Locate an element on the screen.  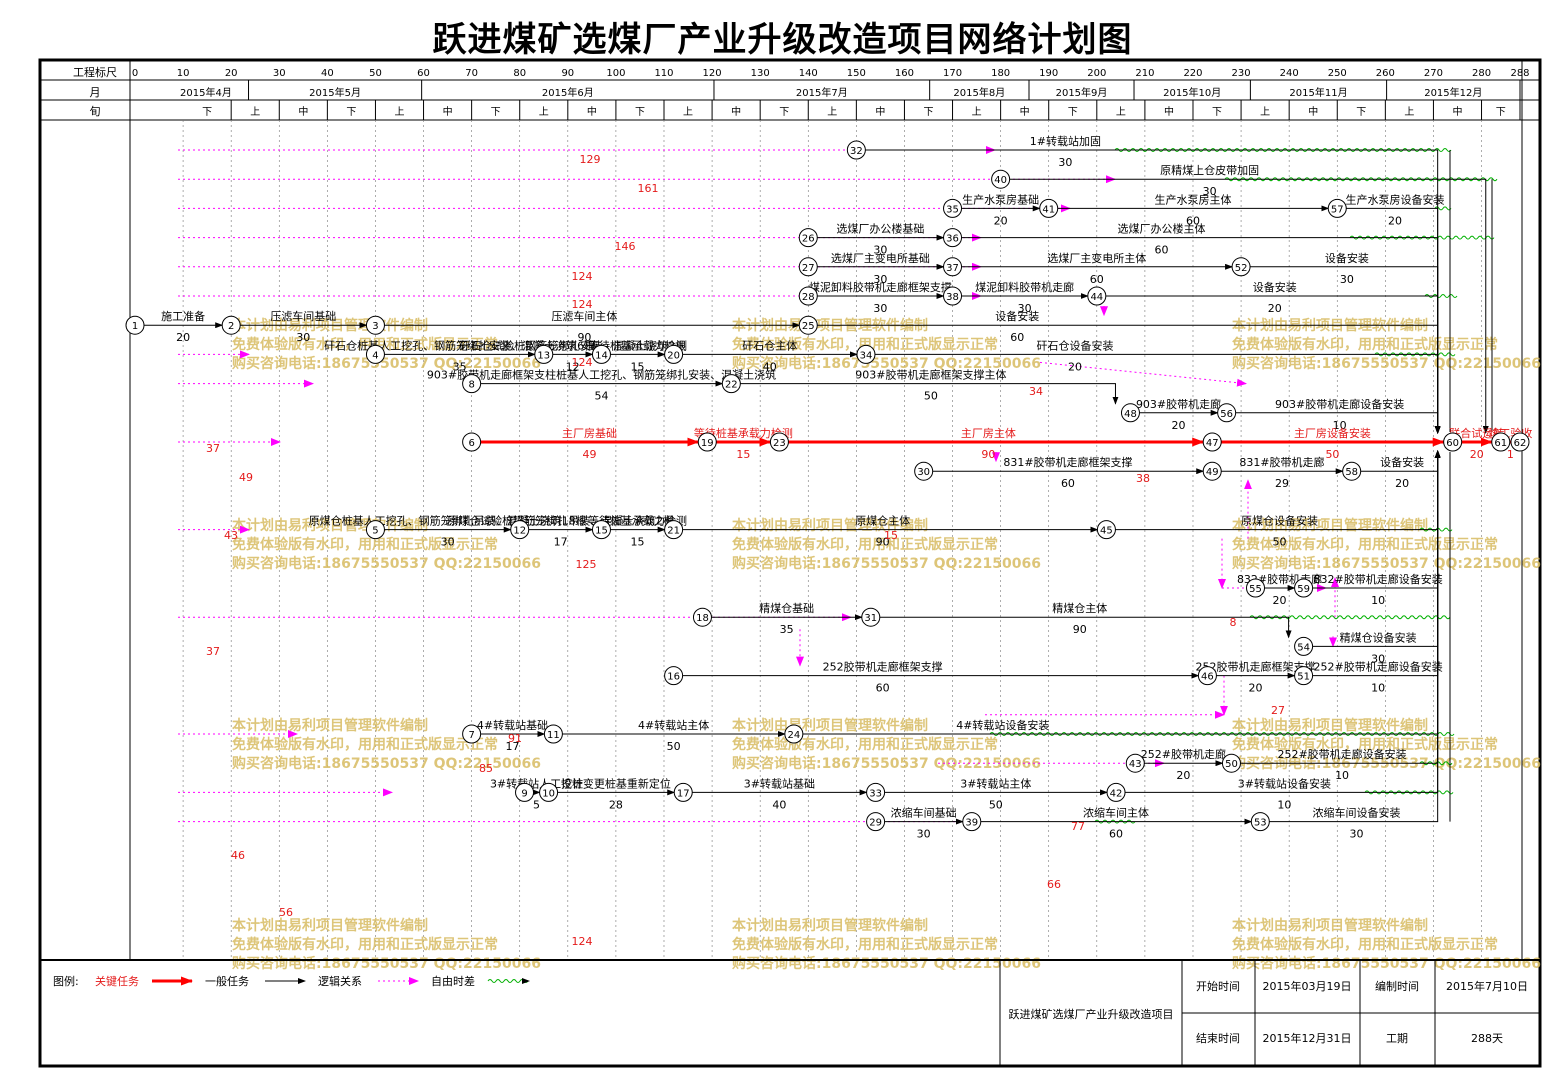
event-node: 29 is located at coordinates (876, 822).